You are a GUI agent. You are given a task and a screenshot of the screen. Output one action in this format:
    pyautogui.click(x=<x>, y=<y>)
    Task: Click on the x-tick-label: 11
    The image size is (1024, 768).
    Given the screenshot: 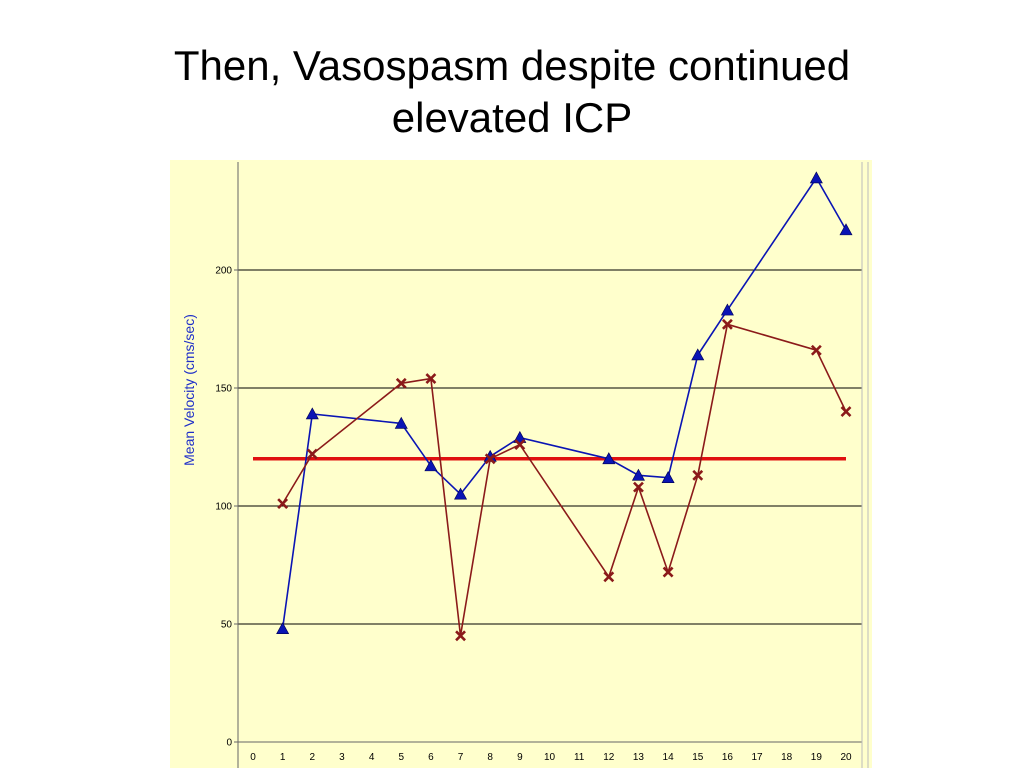 What is the action you would take?
    pyautogui.click(x=579, y=757)
    